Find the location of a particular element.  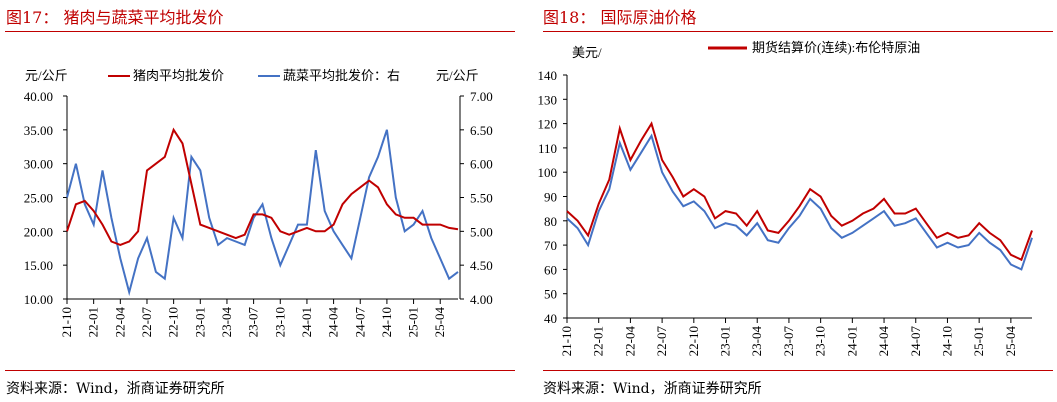

y-tick-label-right: 5.00 is located at coordinates (481, 231).